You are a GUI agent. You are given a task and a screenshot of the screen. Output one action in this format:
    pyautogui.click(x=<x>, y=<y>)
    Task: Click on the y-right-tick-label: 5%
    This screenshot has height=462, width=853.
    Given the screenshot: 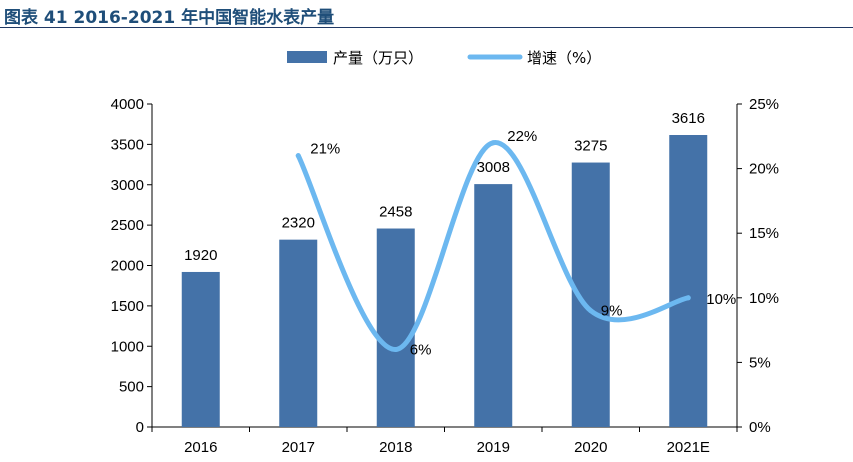 What is the action you would take?
    pyautogui.click(x=760, y=362)
    